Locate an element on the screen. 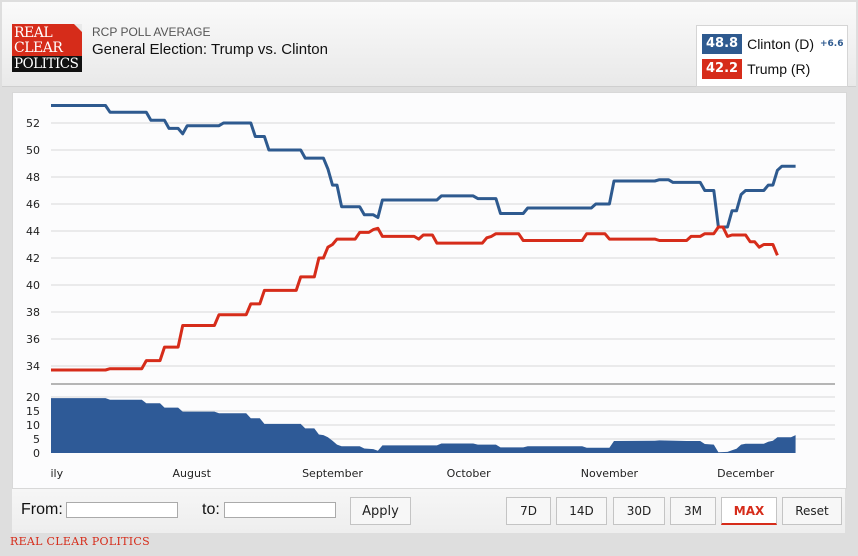  logo-red-block is located at coordinates (47, 40).